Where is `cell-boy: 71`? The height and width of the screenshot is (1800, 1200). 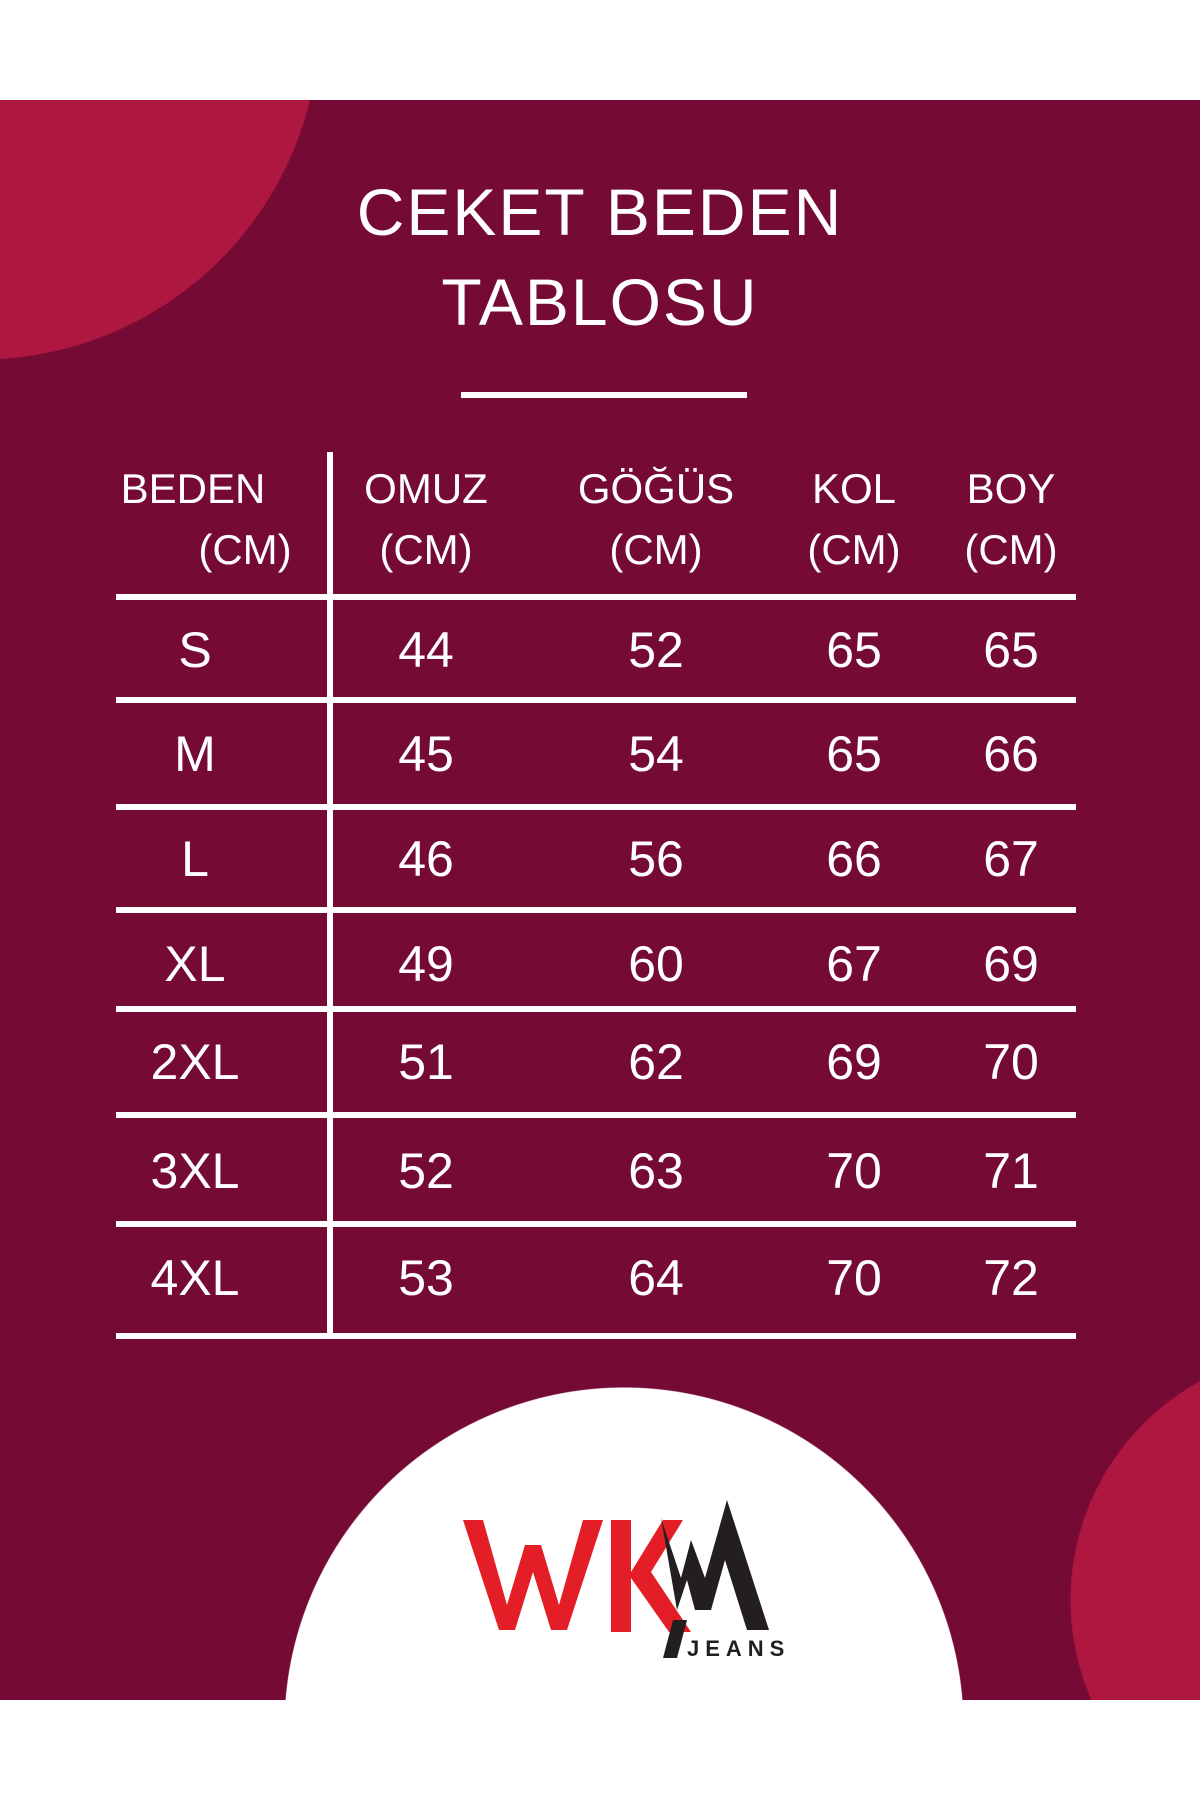
cell-boy: 71 is located at coordinates (1011, 1171).